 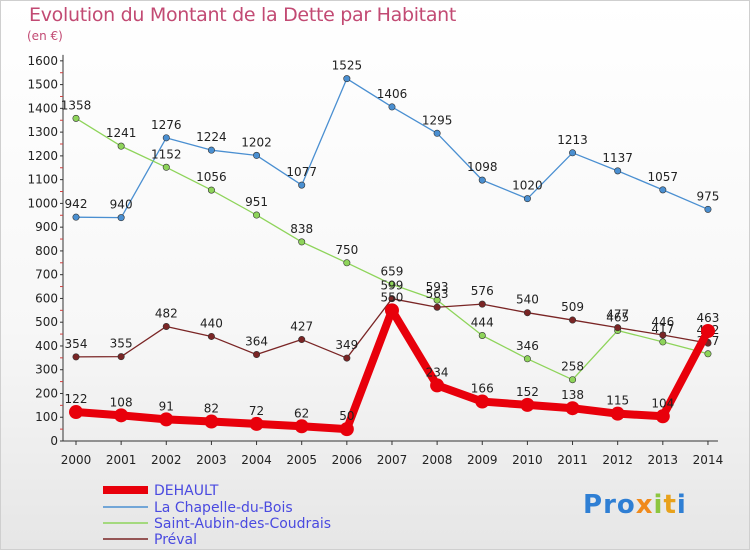 What do you see at coordinates (437, 460) in the screenshot?
I see `x-tick-label: 2008` at bounding box center [437, 460].